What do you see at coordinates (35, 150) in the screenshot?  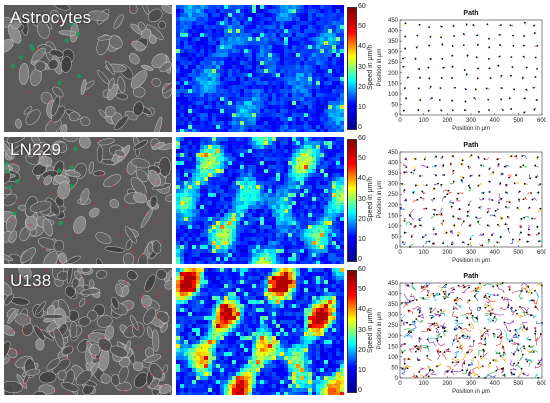 I see `row-label: LN229` at bounding box center [35, 150].